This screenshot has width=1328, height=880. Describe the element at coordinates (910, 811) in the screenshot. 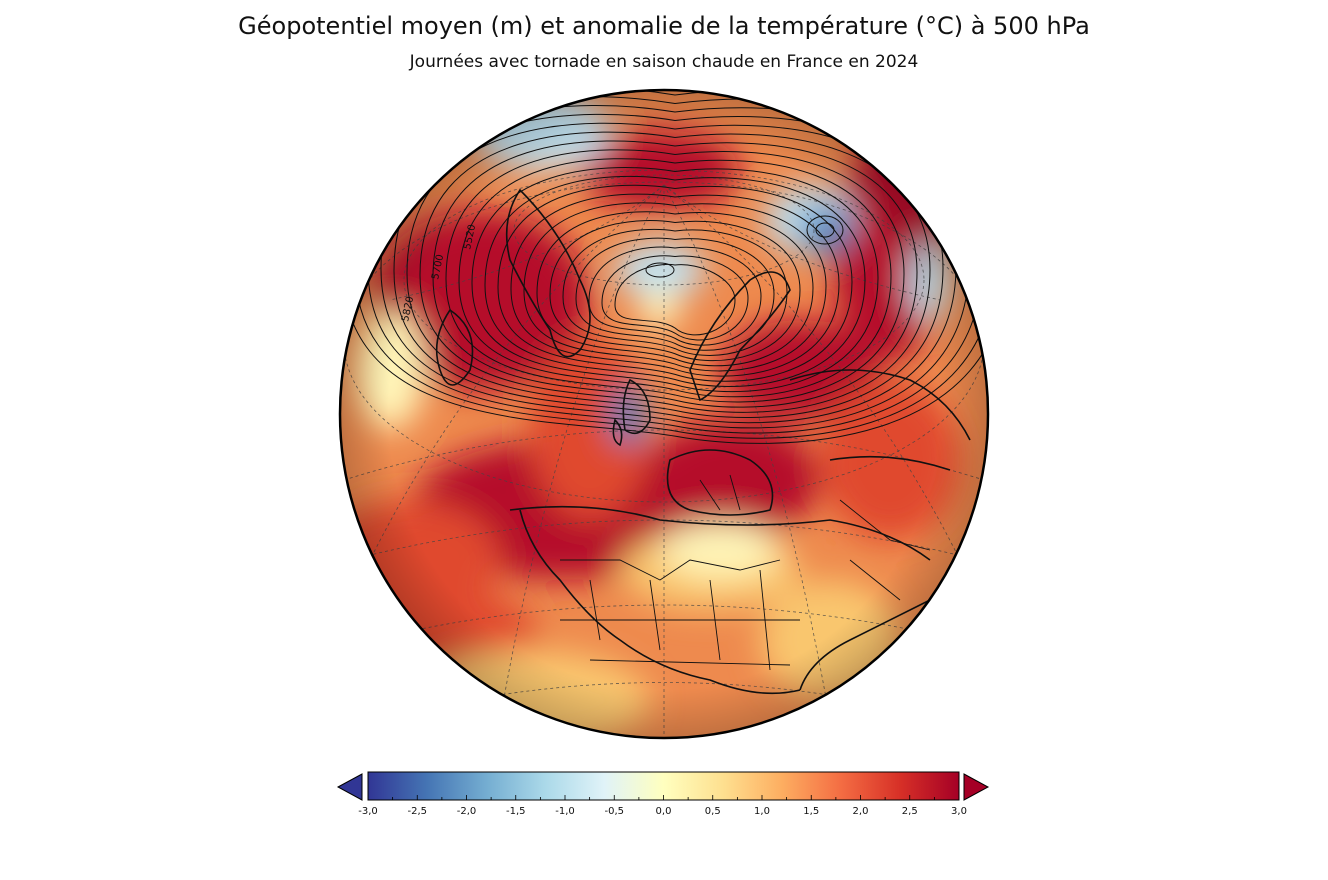

I see `colorbar-tick-label: 2,5` at that location.